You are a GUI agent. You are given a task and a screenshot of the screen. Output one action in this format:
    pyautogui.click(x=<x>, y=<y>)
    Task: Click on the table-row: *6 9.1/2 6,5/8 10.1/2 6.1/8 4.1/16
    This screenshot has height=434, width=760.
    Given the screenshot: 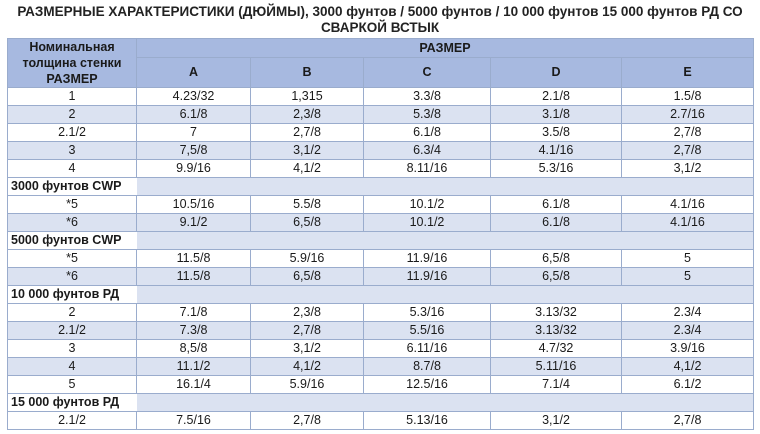 What is the action you would take?
    pyautogui.click(x=380, y=222)
    